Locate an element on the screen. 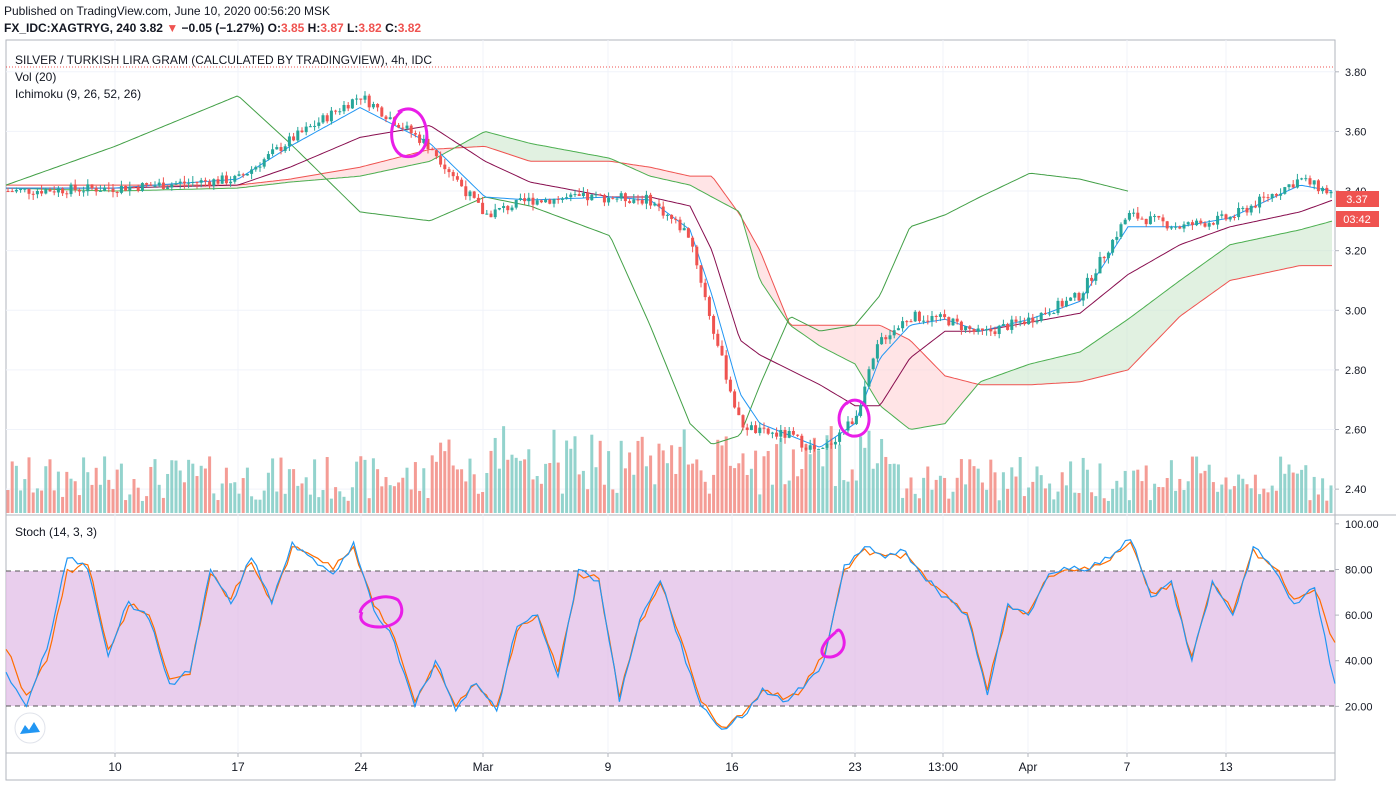 The height and width of the screenshot is (786, 1396). price-axis: 3.803.603.403.203.002.802.602.40 is located at coordinates (1350, 281).